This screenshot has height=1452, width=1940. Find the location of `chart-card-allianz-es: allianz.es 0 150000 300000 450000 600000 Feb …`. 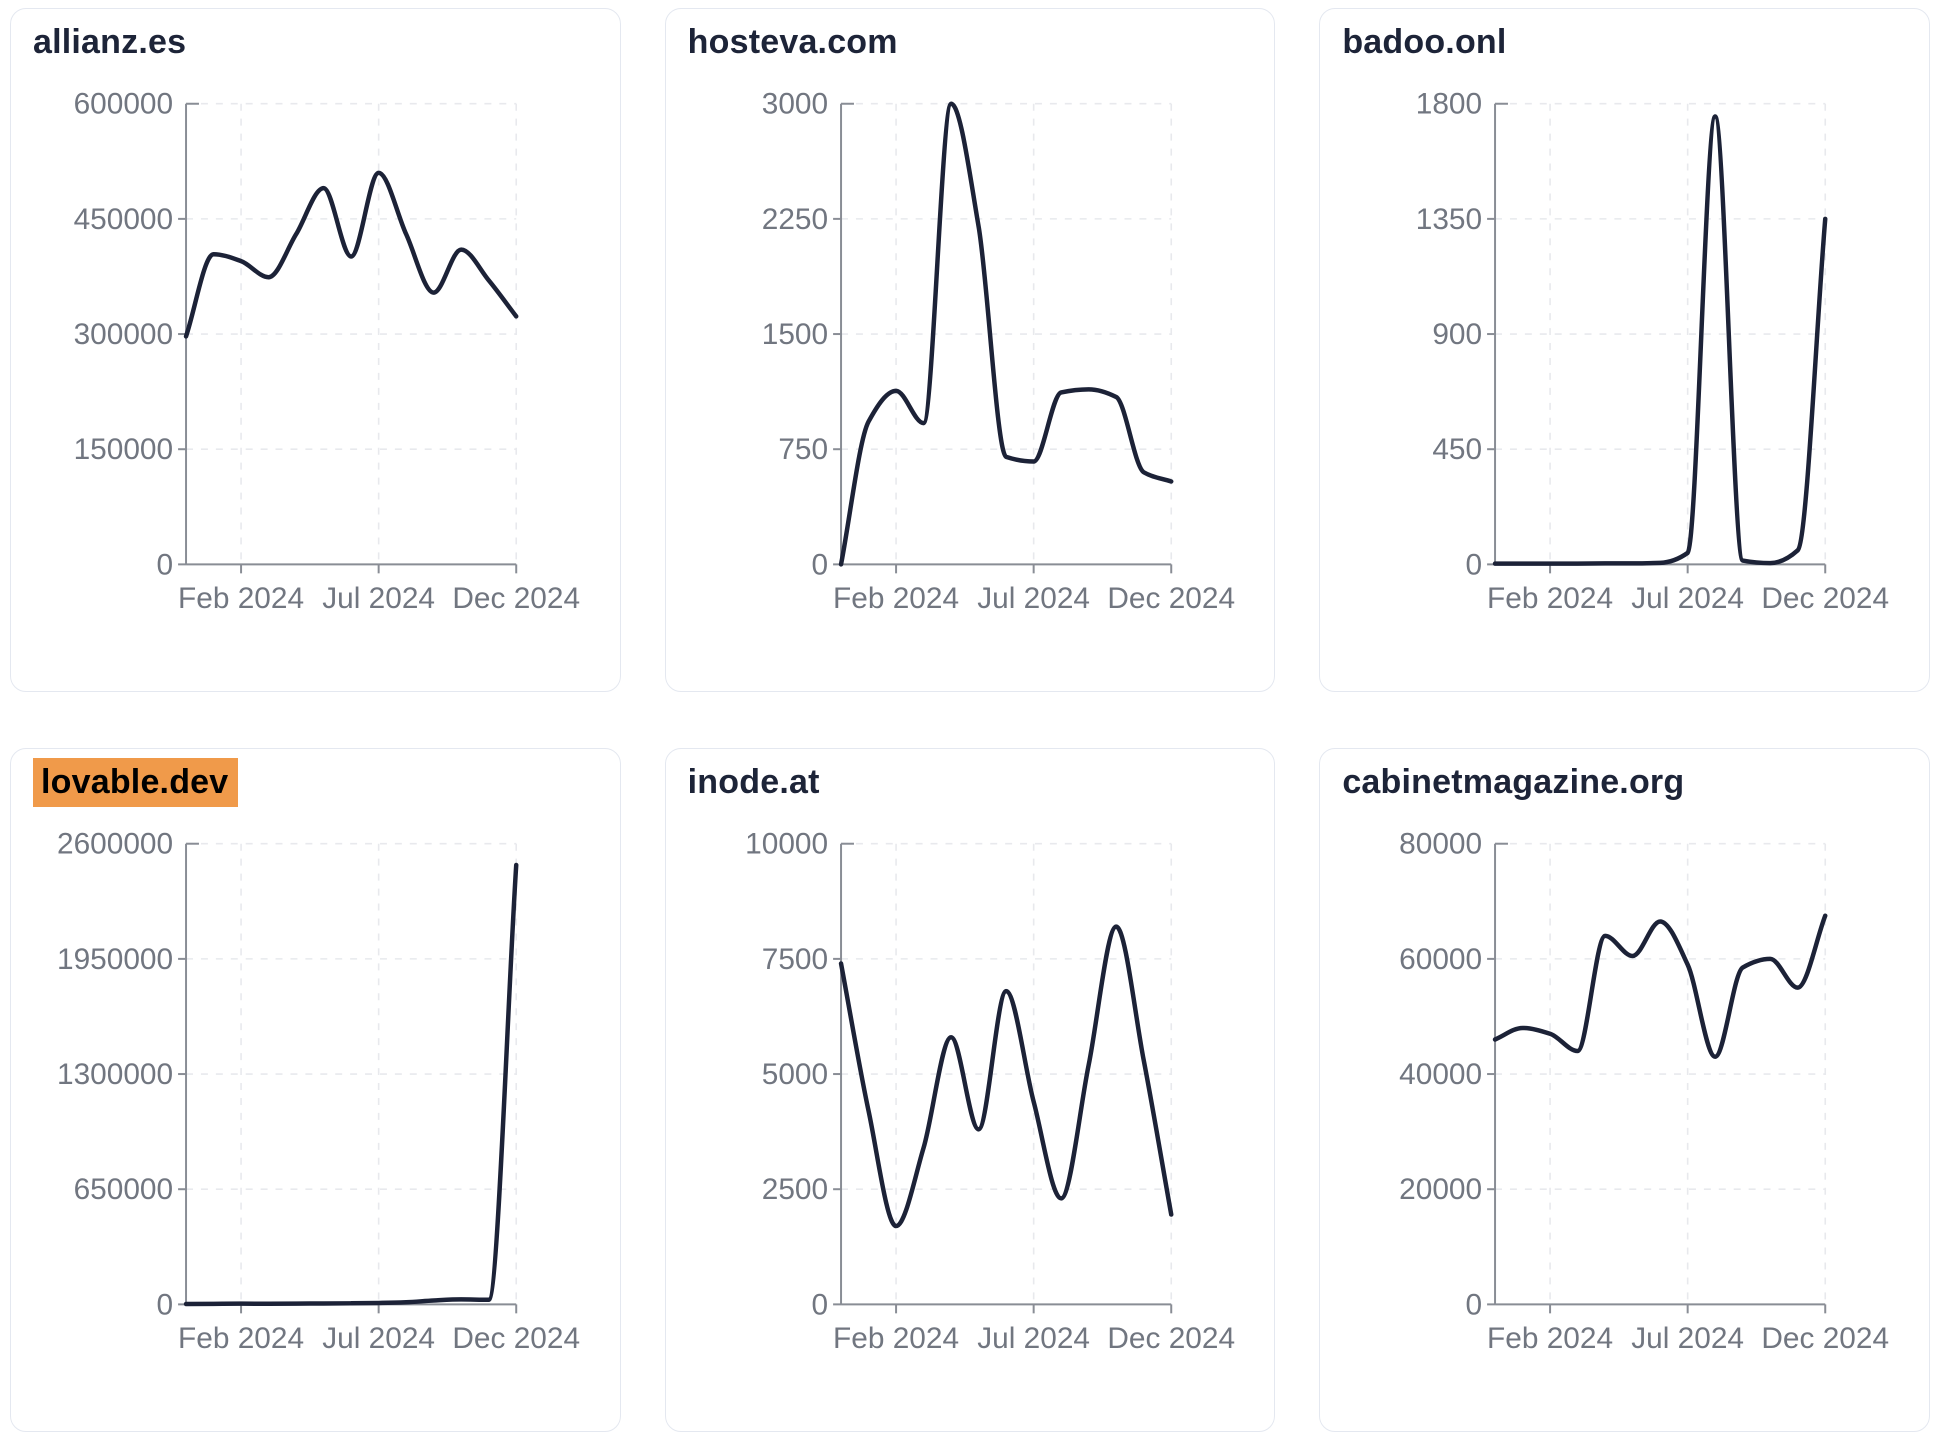

chart-card-allianz-es: allianz.es 0 150000 300000 450000 600000 Feb … is located at coordinates (315, 350).